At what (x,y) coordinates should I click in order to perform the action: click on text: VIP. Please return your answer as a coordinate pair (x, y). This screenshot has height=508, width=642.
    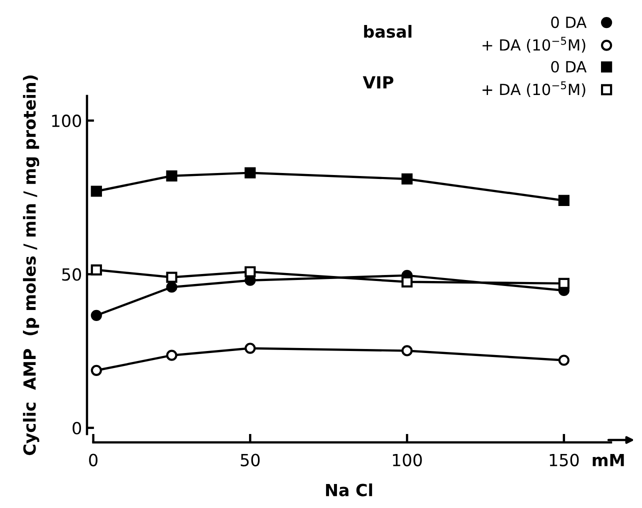
    Looking at the image, I should click on (378, 82).